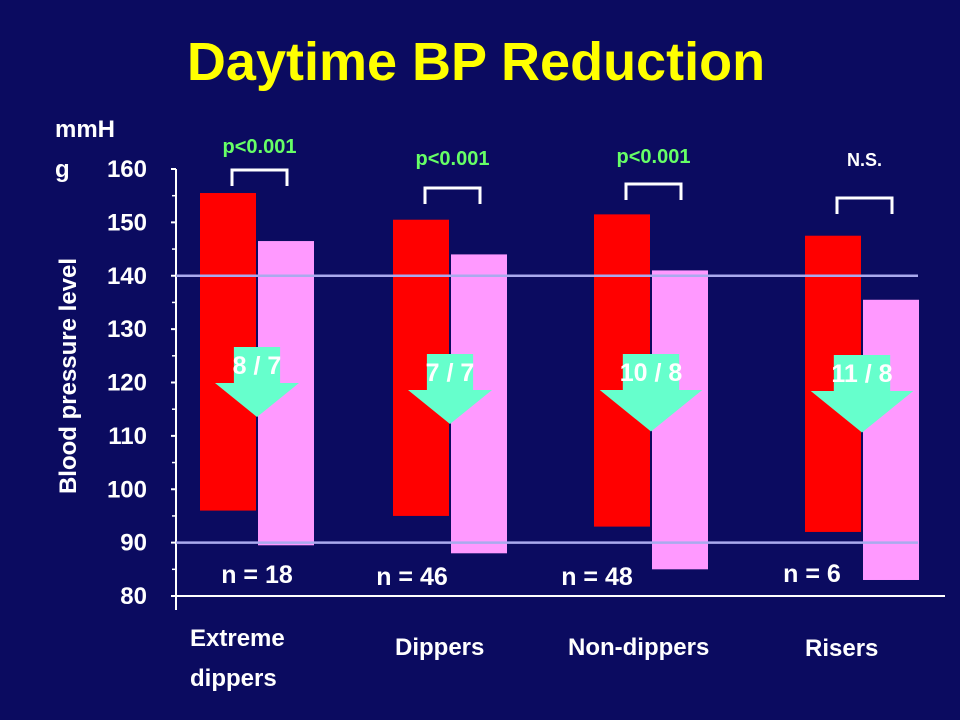  What do you see at coordinates (233, 678) in the screenshot?
I see `category-label: dippers` at bounding box center [233, 678].